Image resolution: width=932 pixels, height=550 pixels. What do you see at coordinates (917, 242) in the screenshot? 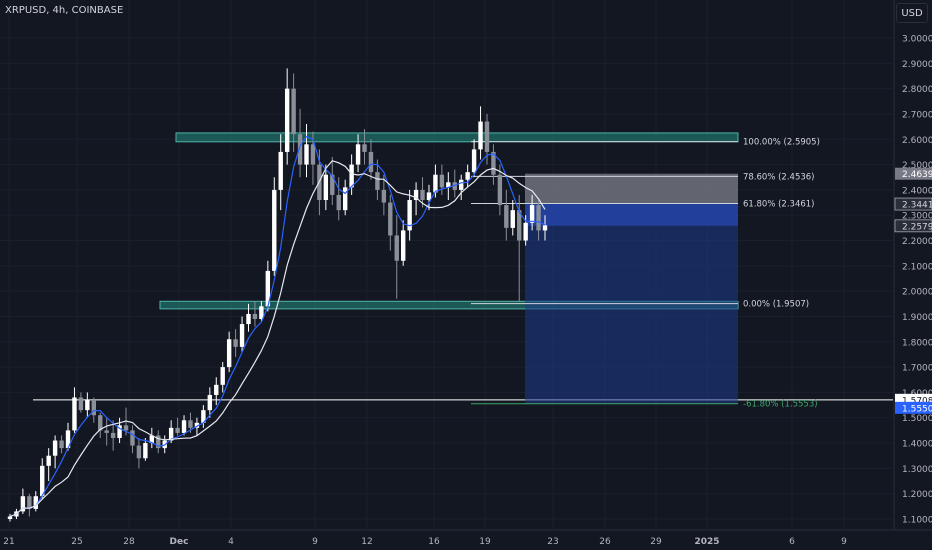
I see `price-tick-label: 2.2000` at bounding box center [917, 242].